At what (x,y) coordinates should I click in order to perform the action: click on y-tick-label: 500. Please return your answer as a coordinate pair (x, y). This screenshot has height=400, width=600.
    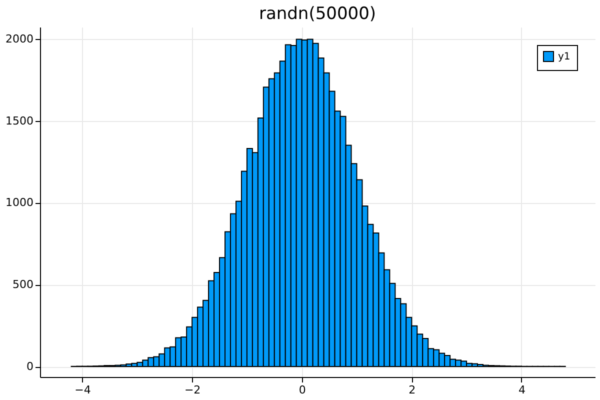
    Looking at the image, I should click on (23, 285).